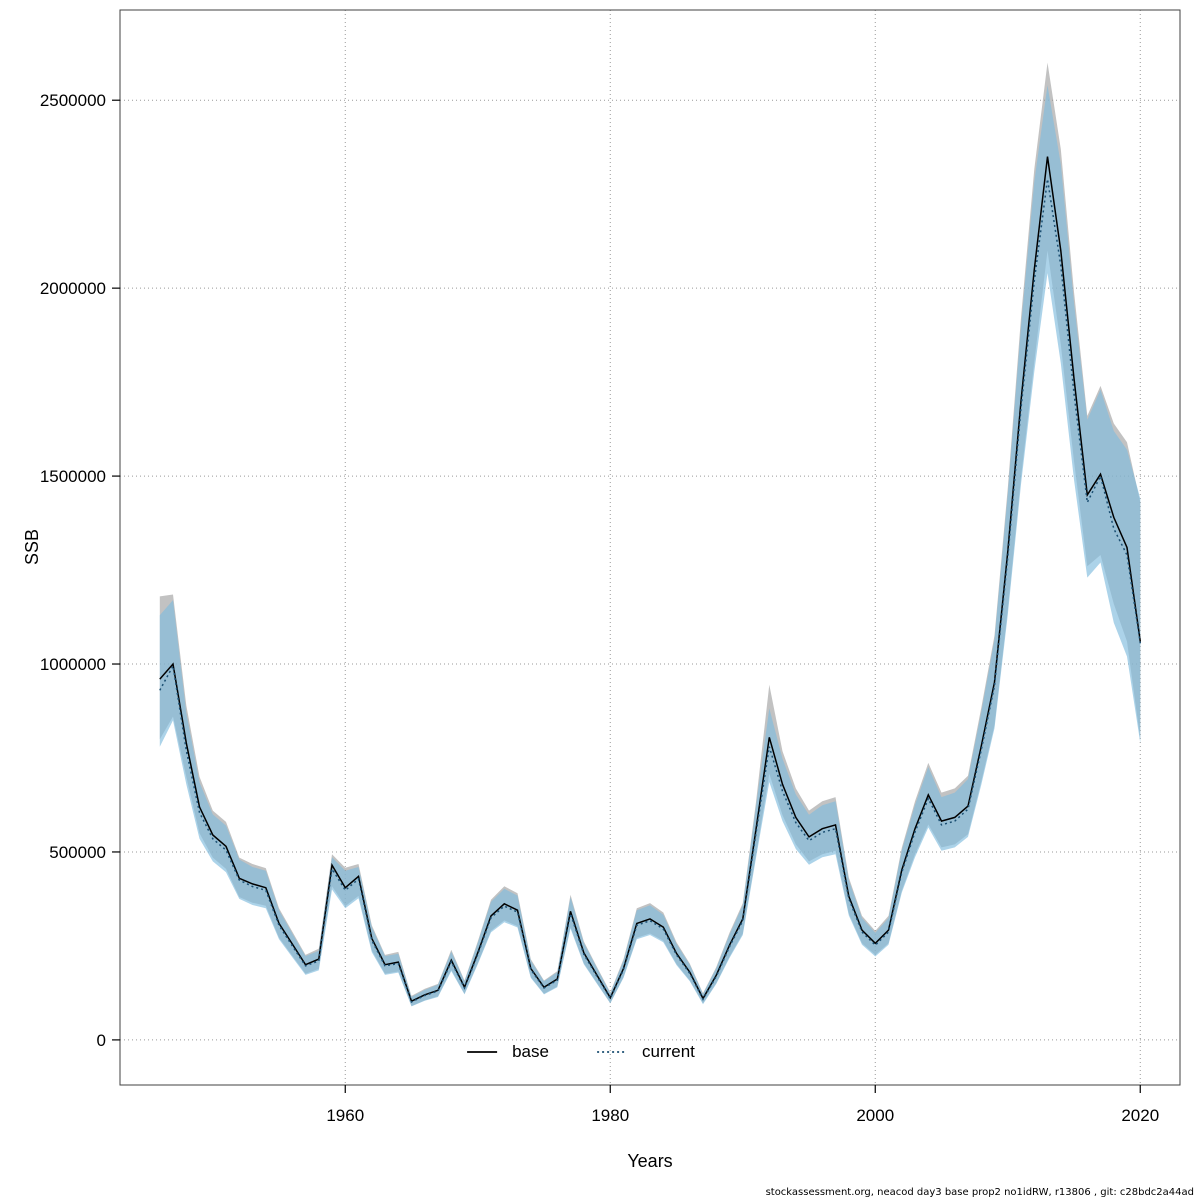  I want to click on current-line-sample-icon, so click(611, 1052).